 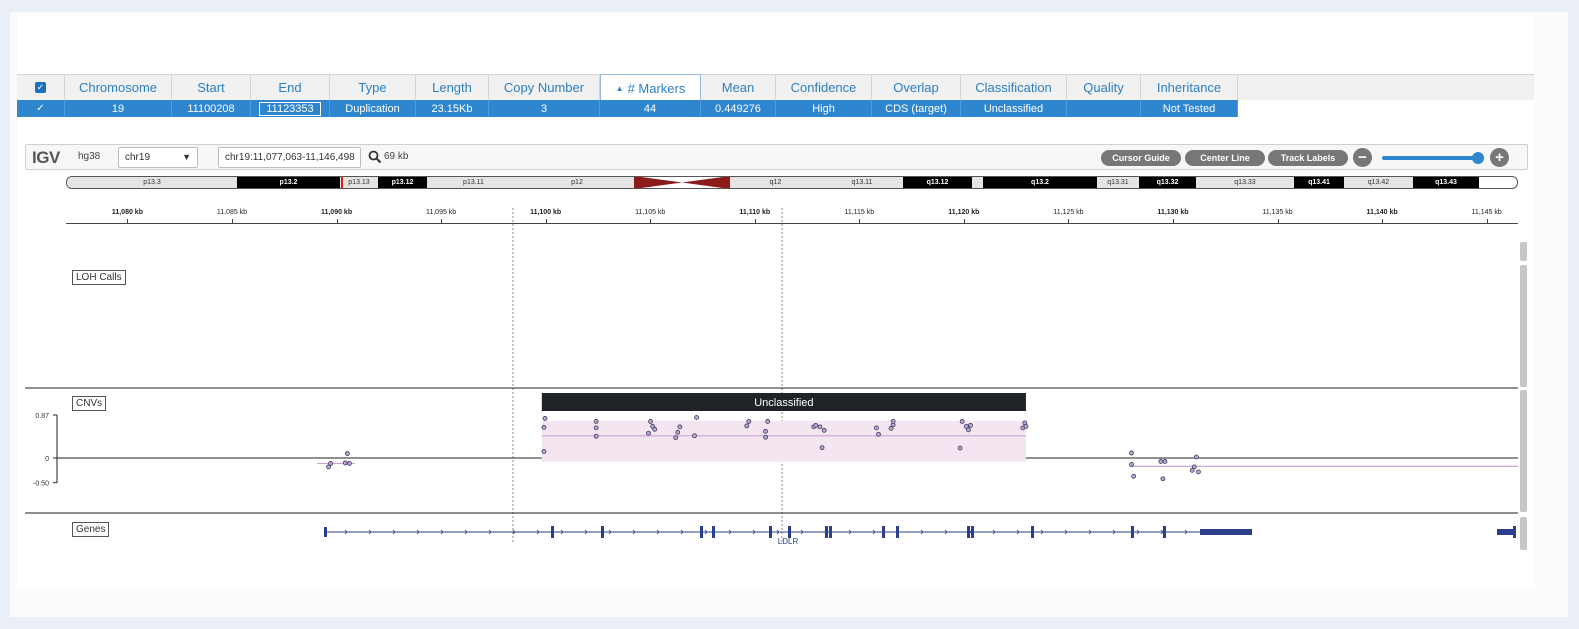 I want to click on center-line-button: Center Line, so click(x=1225, y=158).